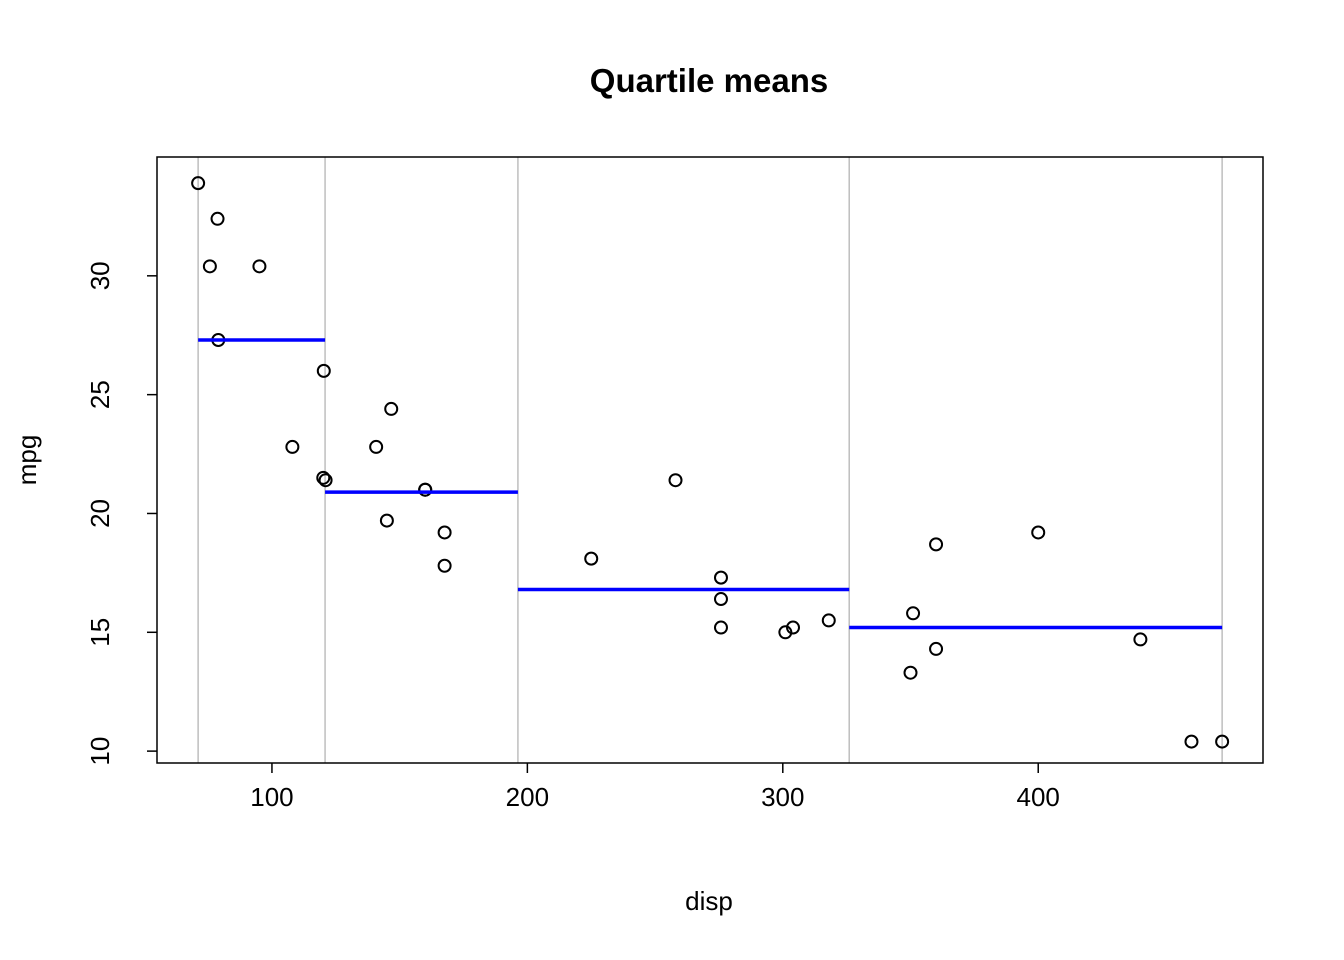 This screenshot has height=960, width=1344. What do you see at coordinates (709, 80) in the screenshot?
I see `chart-title: Quartile means` at bounding box center [709, 80].